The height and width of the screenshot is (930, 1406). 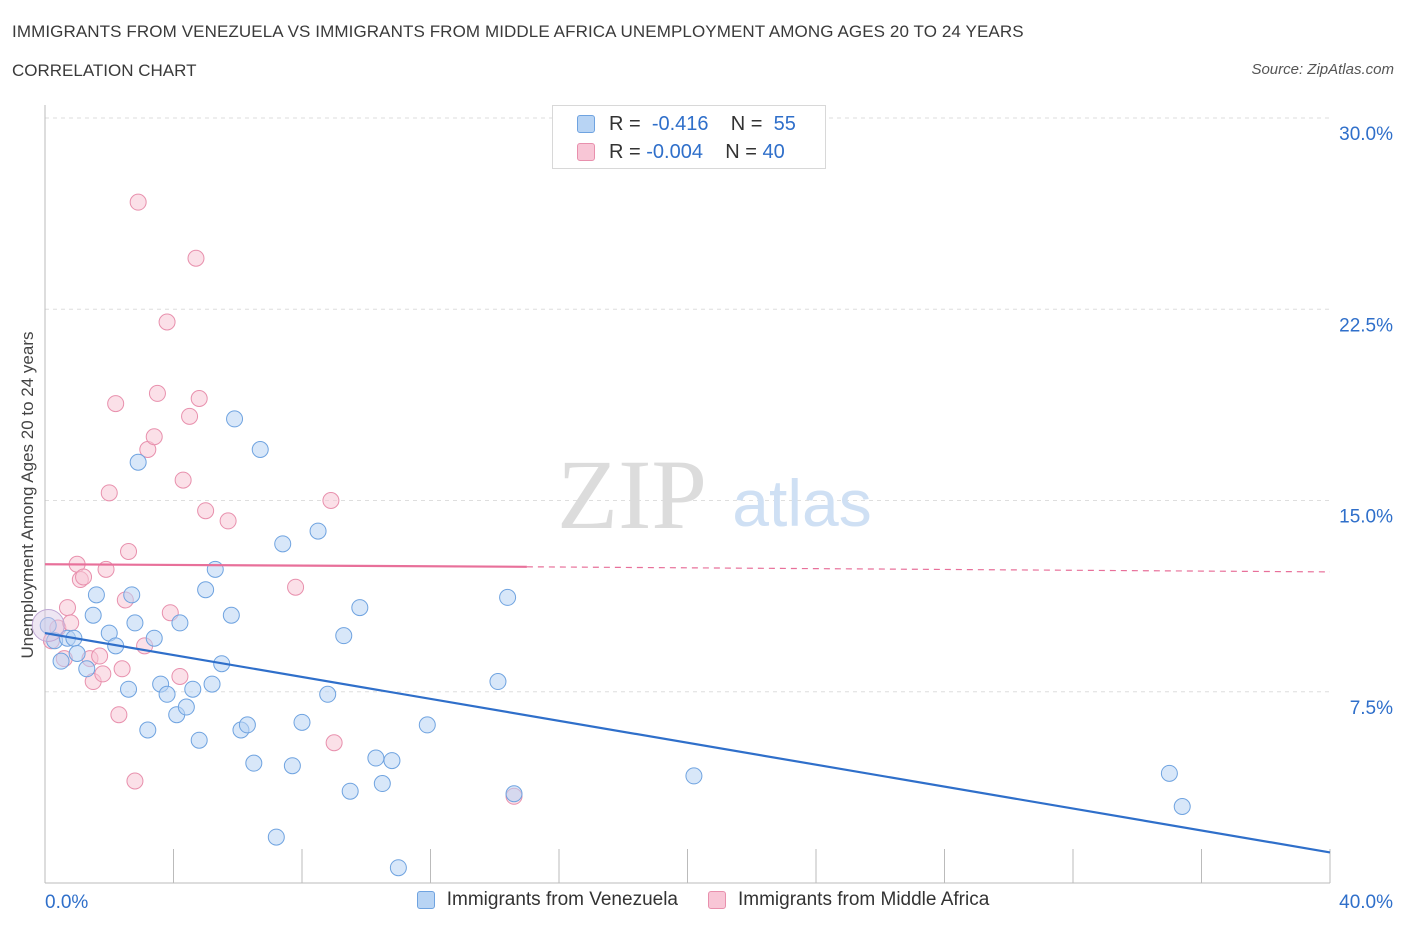 I want to click on legend-swatch-venezuela, so click(x=425, y=900).